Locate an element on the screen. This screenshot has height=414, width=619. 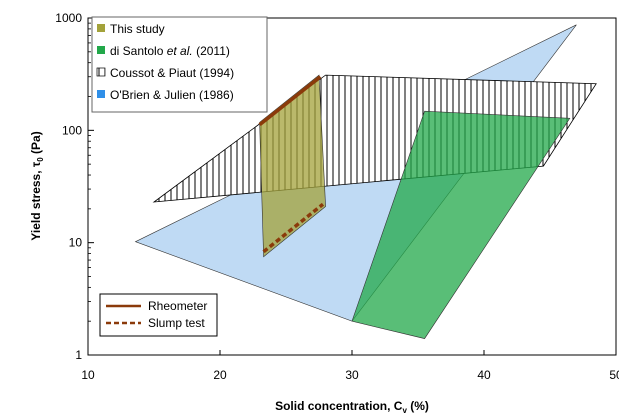
region-this-study is located at coordinates (292, 166).